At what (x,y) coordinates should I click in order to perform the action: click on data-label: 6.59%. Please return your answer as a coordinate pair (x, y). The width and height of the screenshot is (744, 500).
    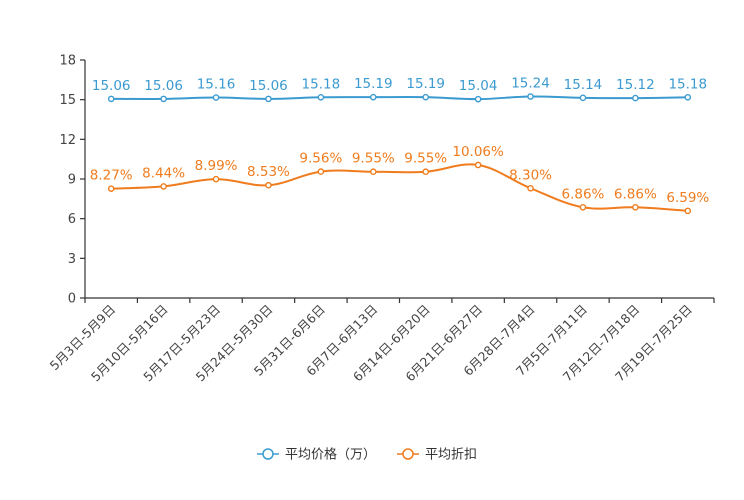
    Looking at the image, I should click on (687, 198).